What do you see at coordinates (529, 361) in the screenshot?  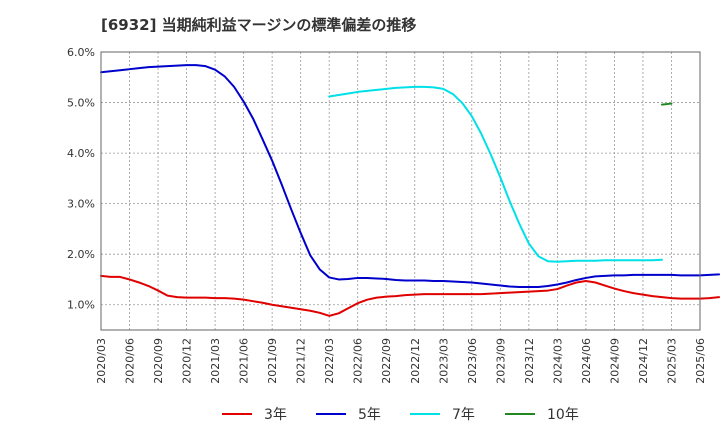 I see `x-tick-label: 2023/12` at bounding box center [529, 361].